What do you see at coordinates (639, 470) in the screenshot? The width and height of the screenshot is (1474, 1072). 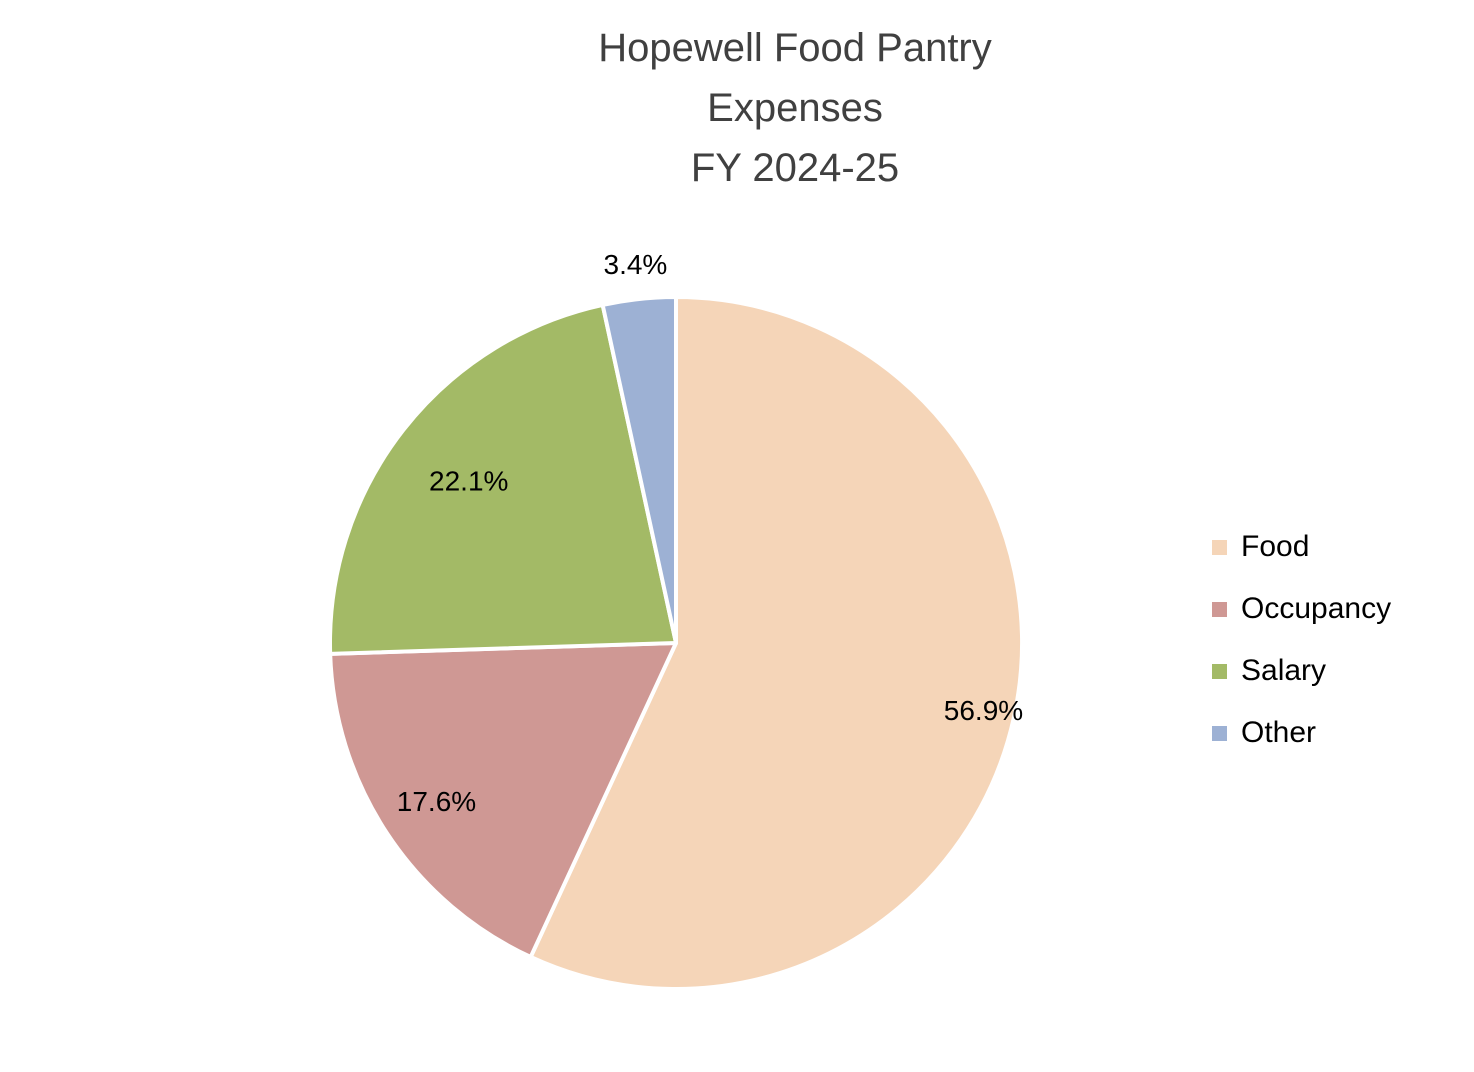 I see `pie-slice-other` at bounding box center [639, 470].